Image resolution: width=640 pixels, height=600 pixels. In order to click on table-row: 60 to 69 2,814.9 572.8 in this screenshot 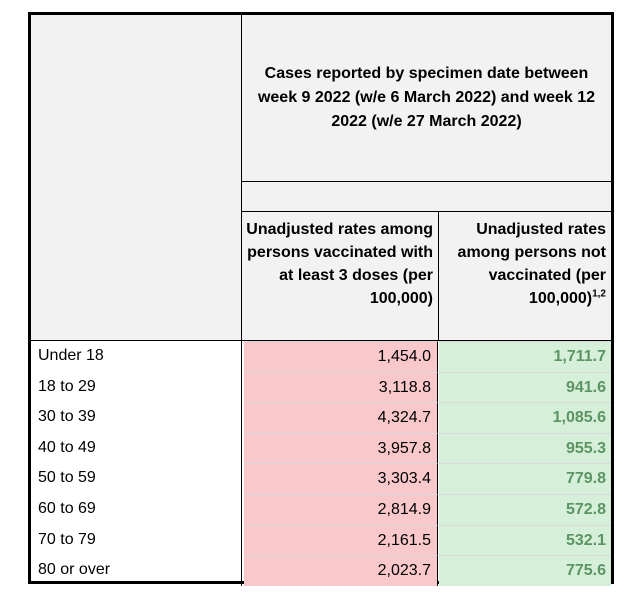, I will do `click(321, 509)`.